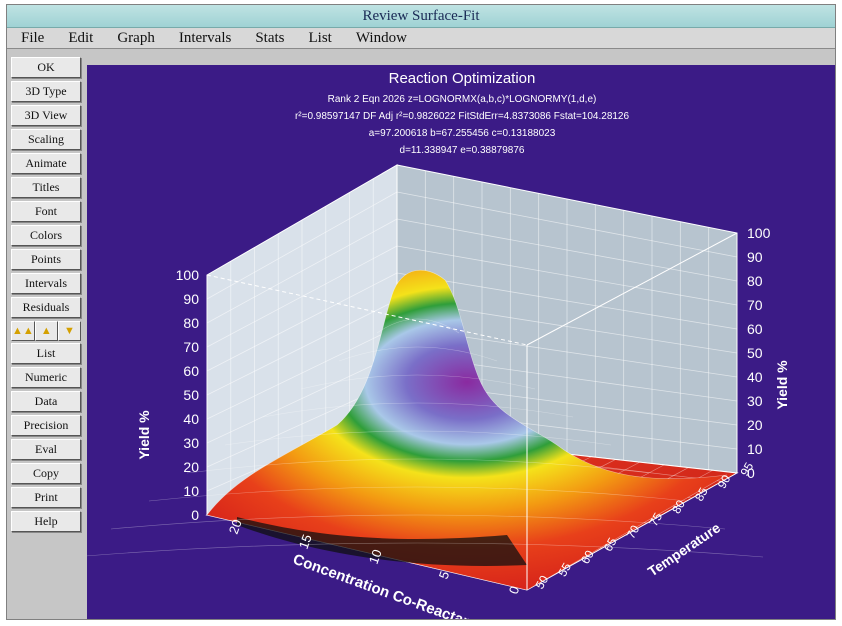 The image size is (842, 626). Describe the element at coordinates (755, 425) in the screenshot. I see `z-tick-right-20: 20` at that location.